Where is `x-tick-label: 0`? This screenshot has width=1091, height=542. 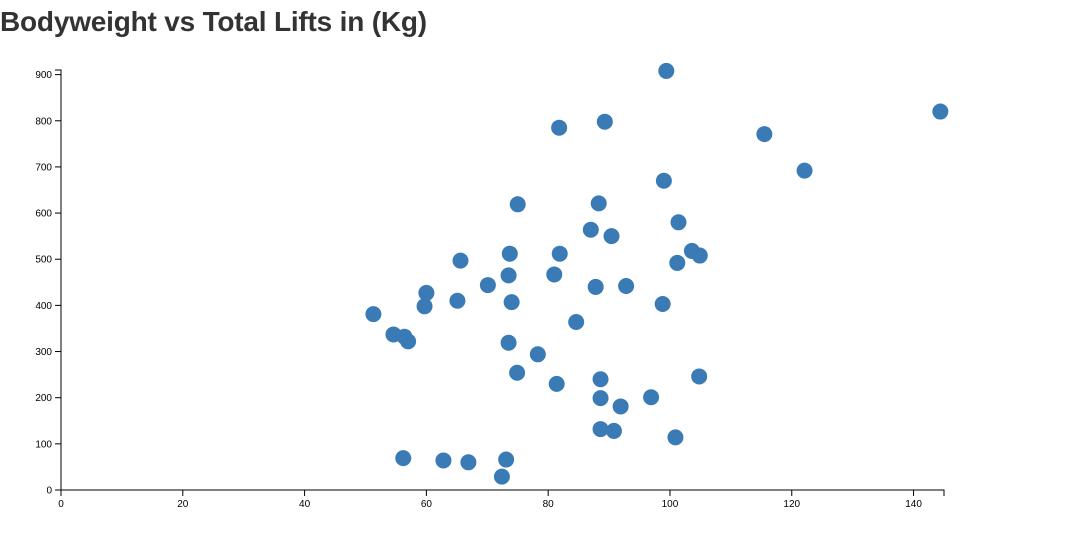
x-tick-label: 0 is located at coordinates (61, 504).